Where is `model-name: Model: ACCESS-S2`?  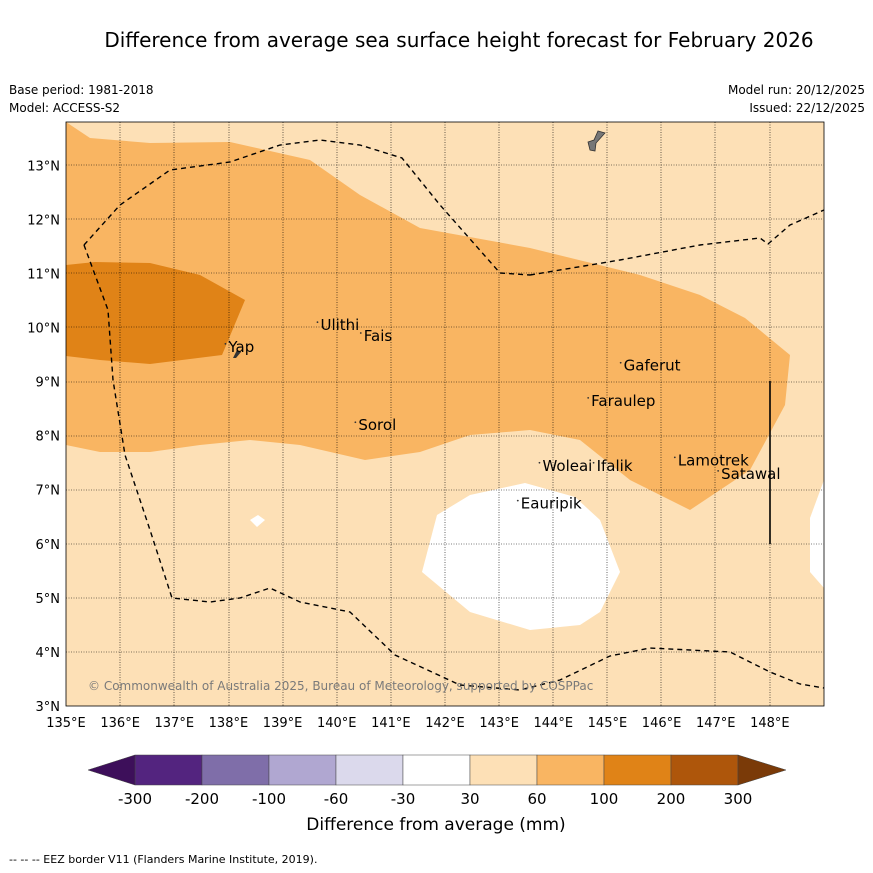 model-name: Model: ACCESS-S2 is located at coordinates (65, 108).